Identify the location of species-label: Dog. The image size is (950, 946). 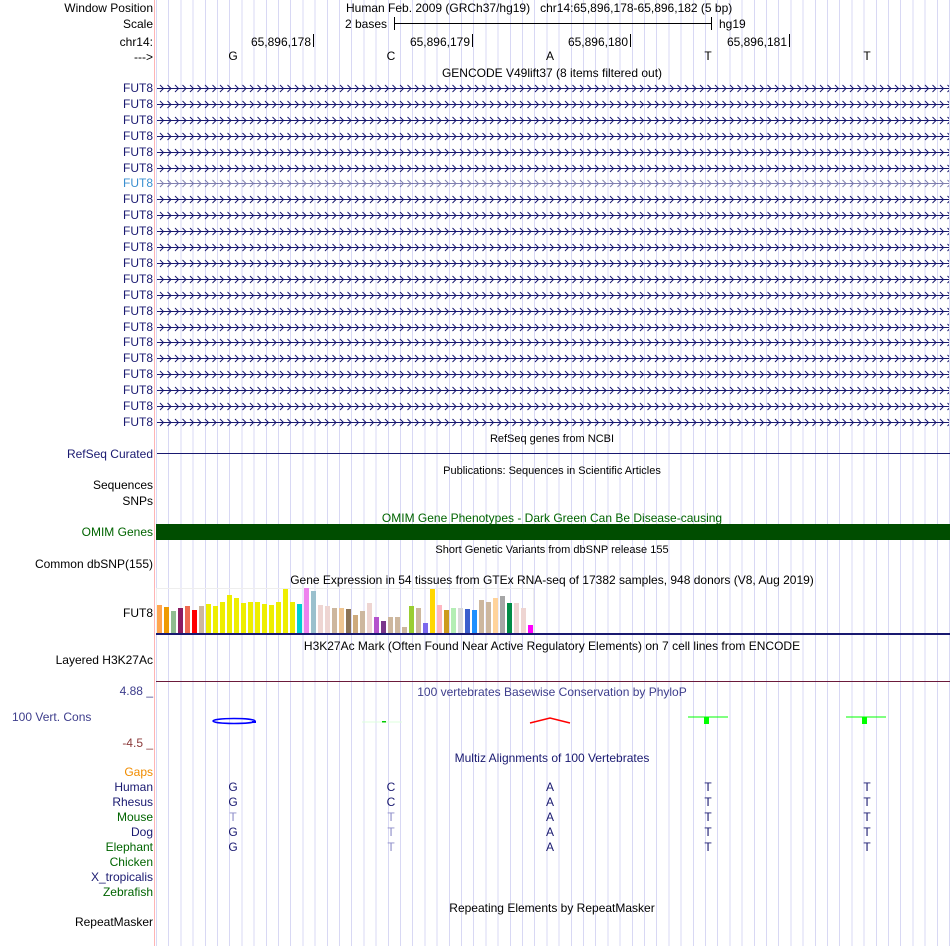
(141, 832).